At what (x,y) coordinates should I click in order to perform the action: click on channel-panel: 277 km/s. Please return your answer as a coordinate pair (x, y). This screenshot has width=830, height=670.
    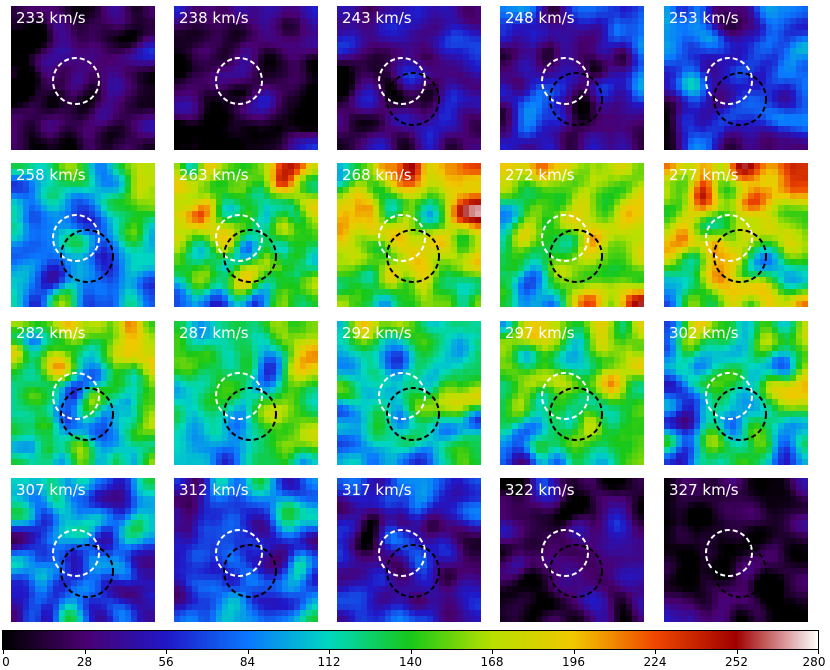
    Looking at the image, I should click on (736, 235).